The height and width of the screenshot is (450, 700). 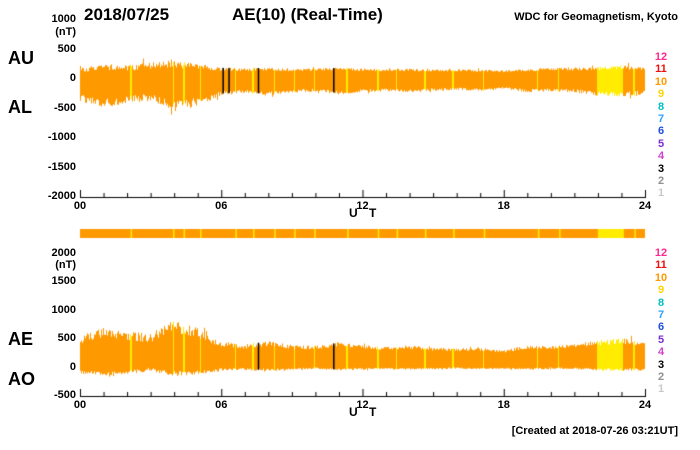 What do you see at coordinates (365, 213) in the screenshot?
I see `x-axis-label-top: U T` at bounding box center [365, 213].